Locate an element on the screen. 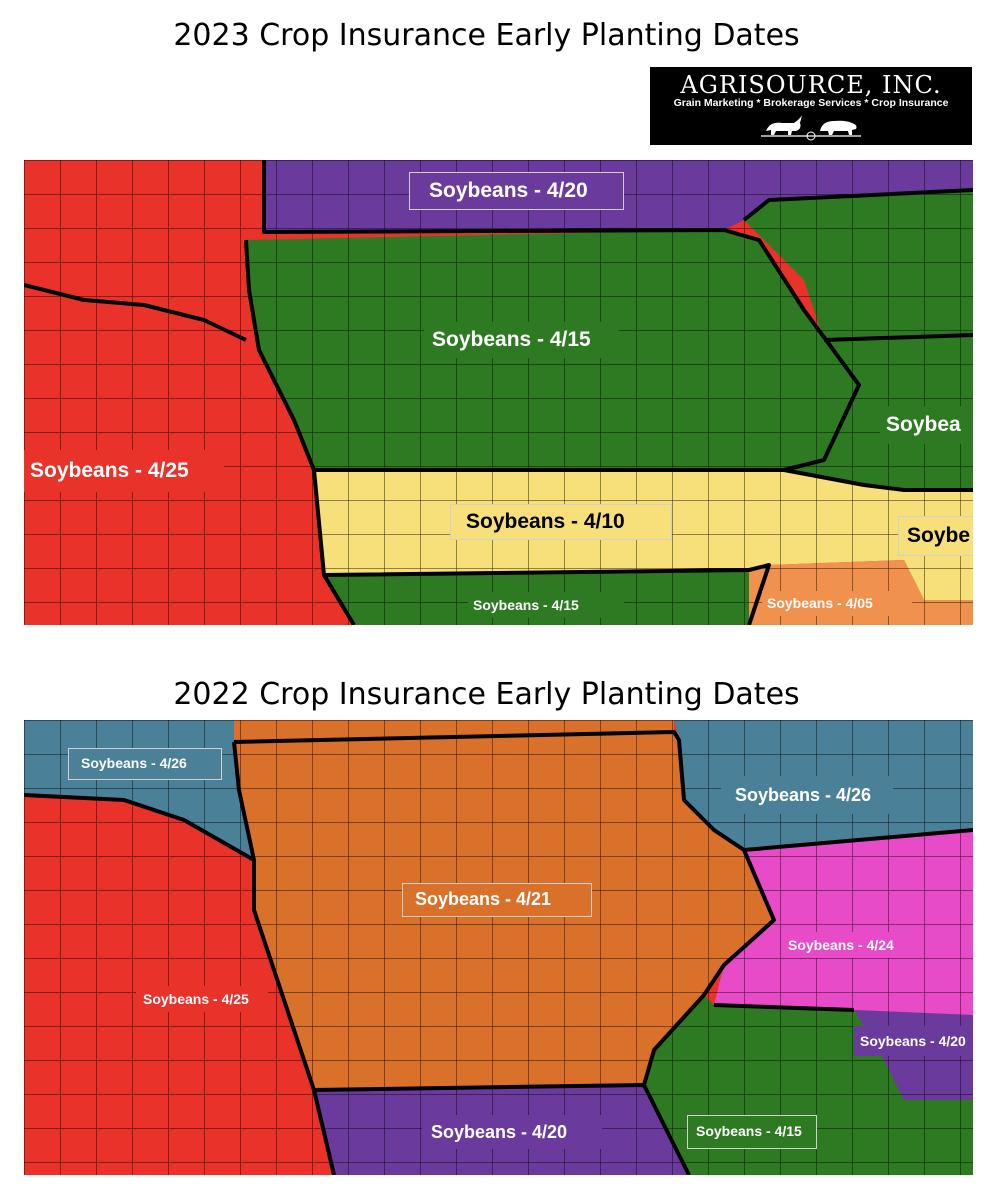  label-2022-west: Soybeans - 4/25 is located at coordinates (202, 999).